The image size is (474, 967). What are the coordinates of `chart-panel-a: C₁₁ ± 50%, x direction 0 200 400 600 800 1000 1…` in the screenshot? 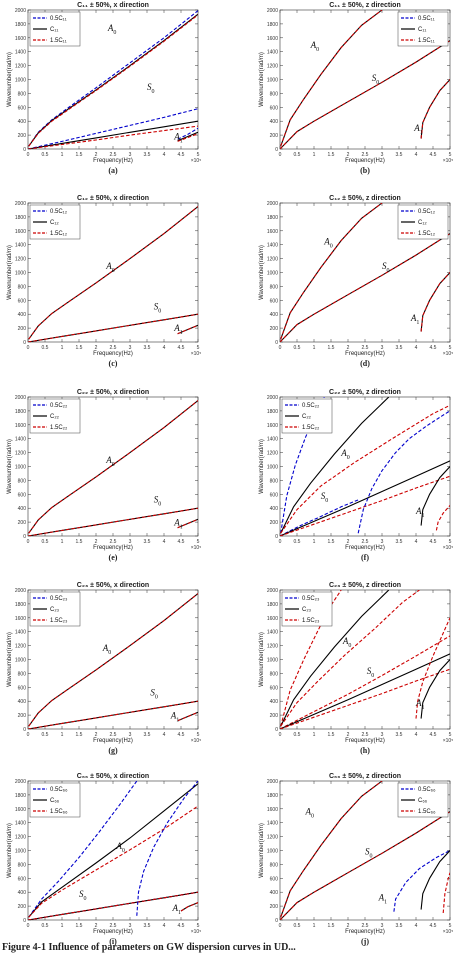 It's located at (104, 88).